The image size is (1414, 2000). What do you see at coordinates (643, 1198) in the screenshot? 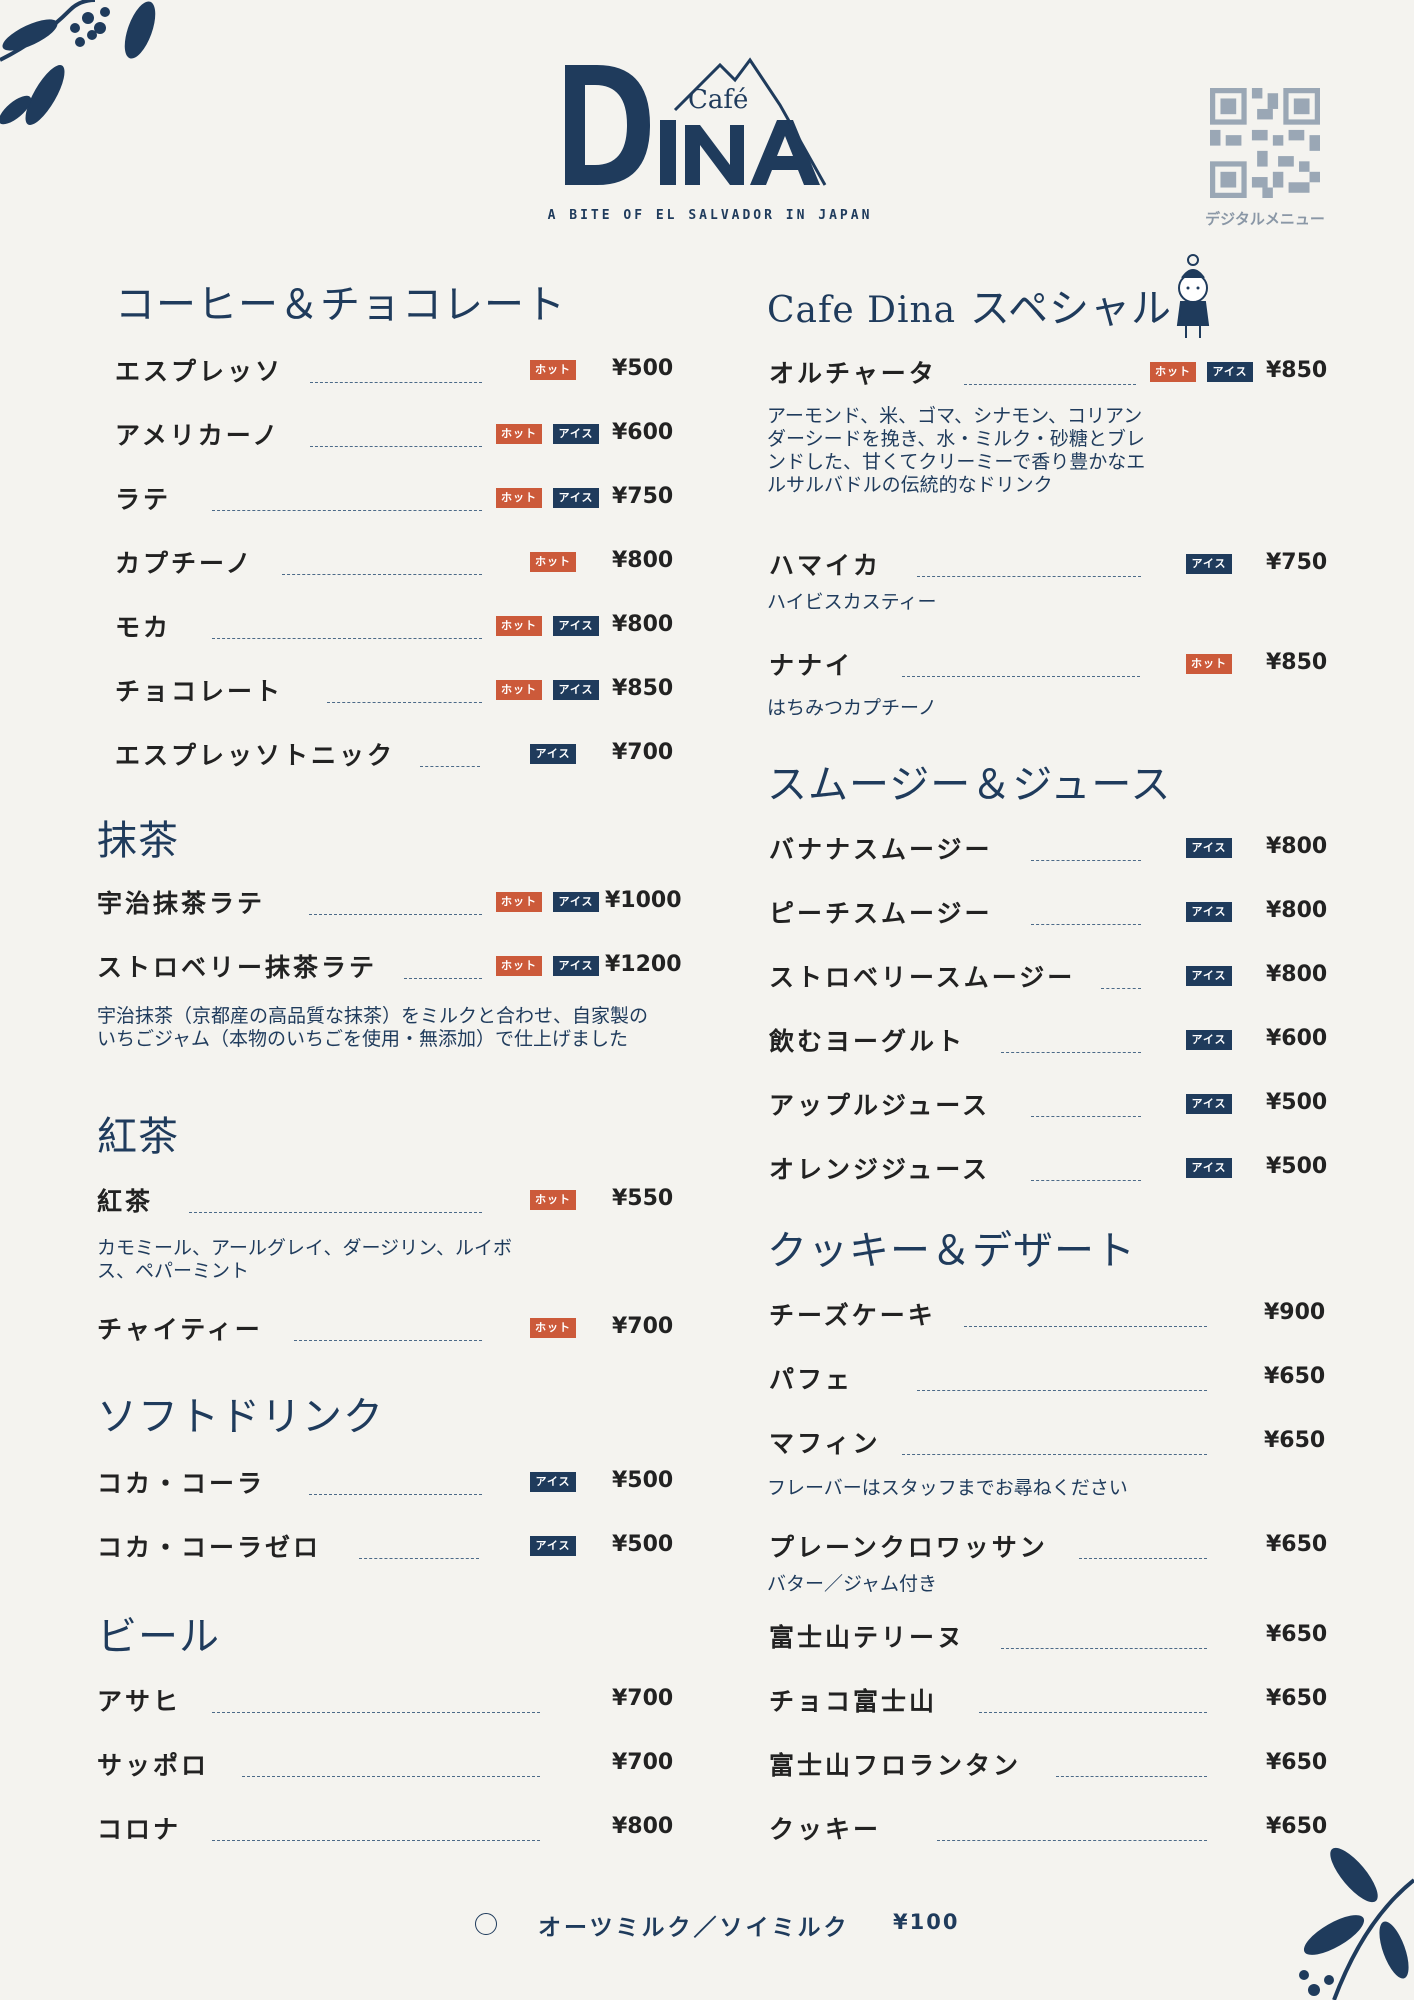
I see `item-price: ¥550` at bounding box center [643, 1198].